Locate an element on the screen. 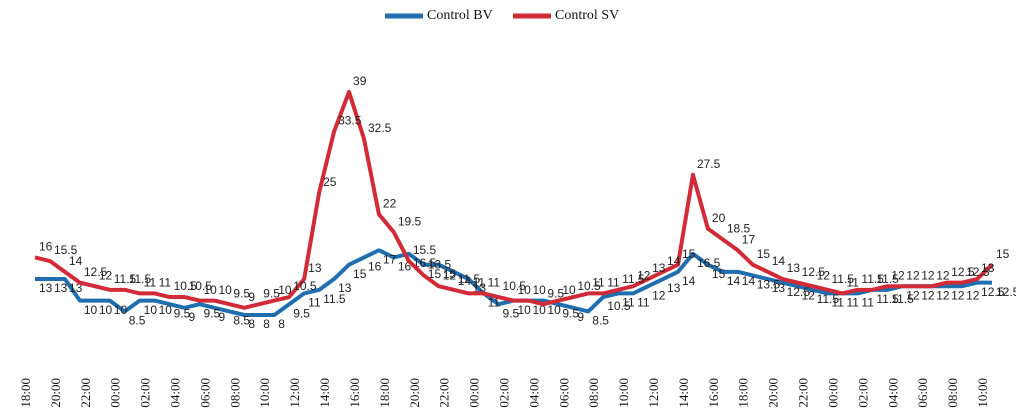 This screenshot has width=1016, height=420. data-label: 32.5 is located at coordinates (380, 128).